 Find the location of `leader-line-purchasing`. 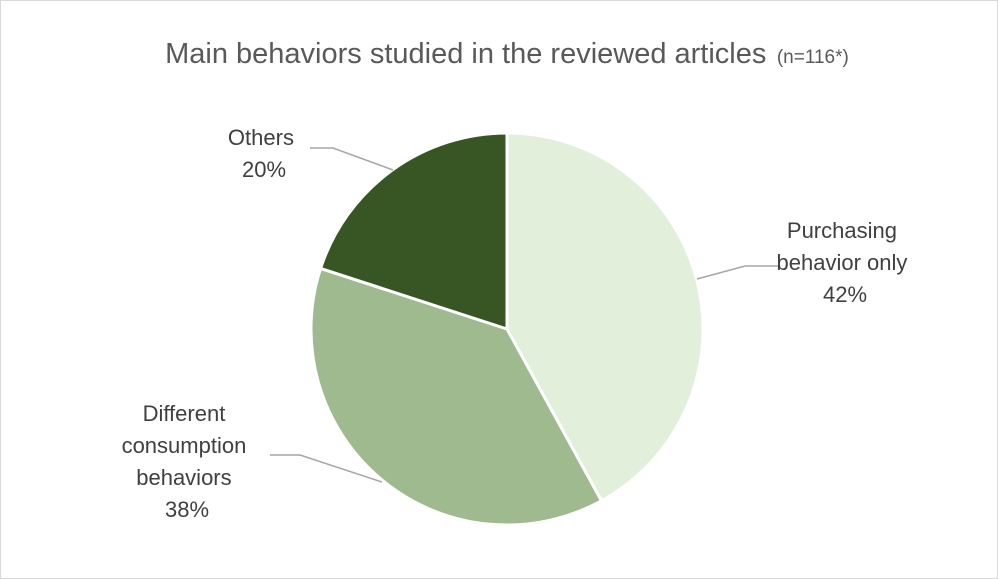

leader-line-purchasing is located at coordinates (737, 272).